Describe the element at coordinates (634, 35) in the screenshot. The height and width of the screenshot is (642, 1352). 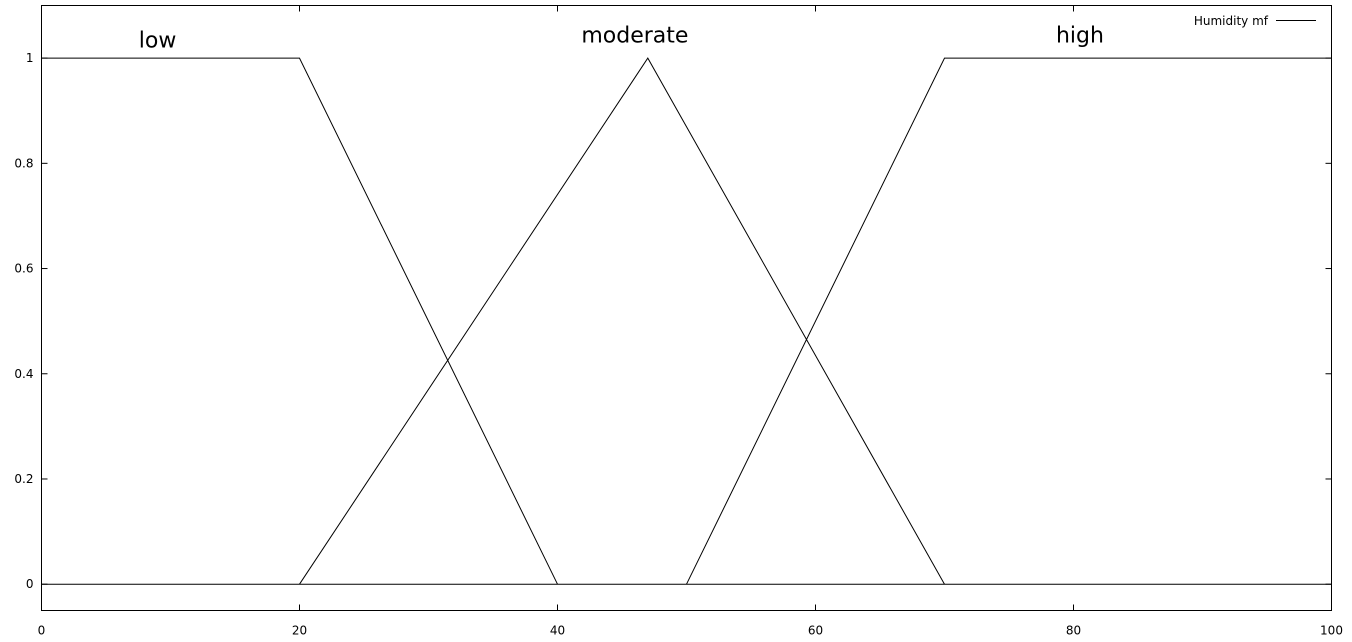
I see `moderate-term-label: moderate` at that location.